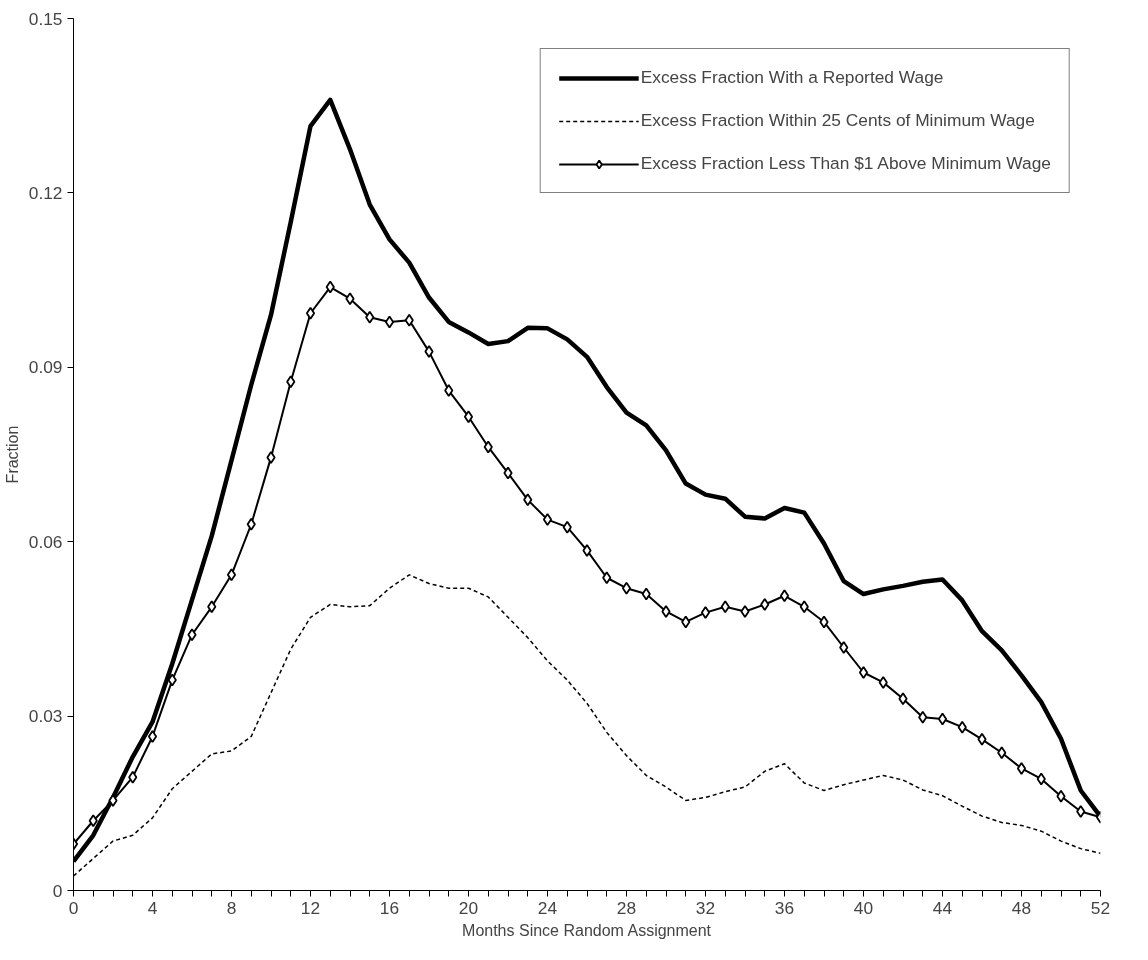 This screenshot has height=960, width=1148. Describe the element at coordinates (45, 541) in the screenshot. I see `y-tick-label: 0.06` at that location.